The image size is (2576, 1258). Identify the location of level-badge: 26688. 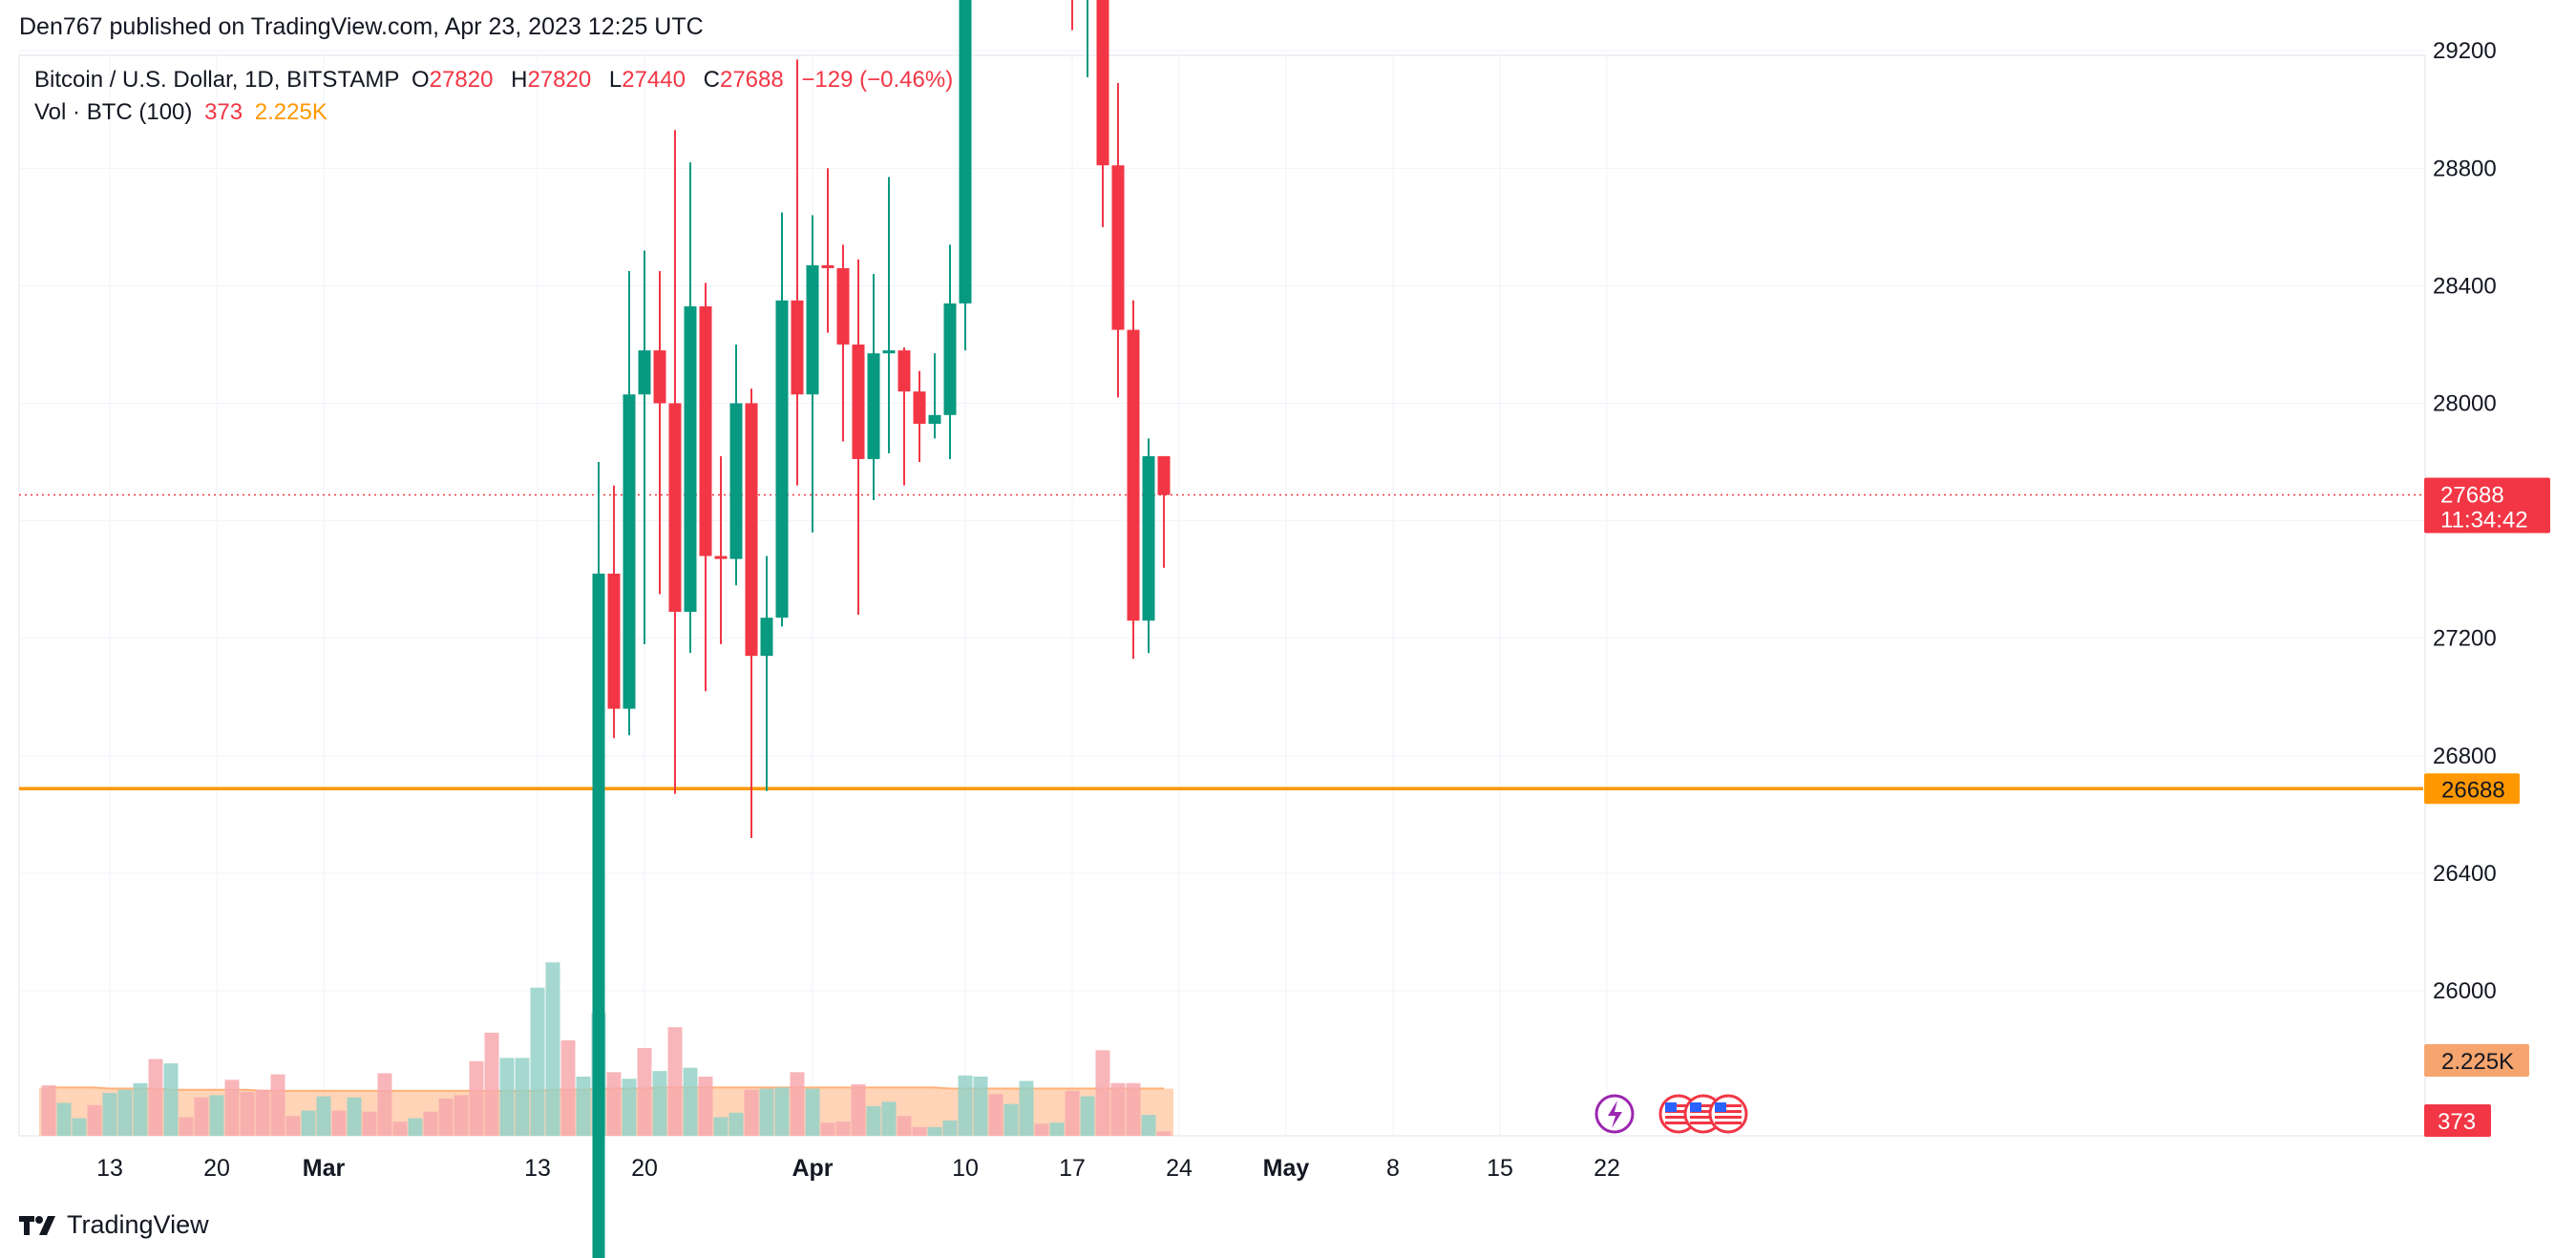
(2472, 789).